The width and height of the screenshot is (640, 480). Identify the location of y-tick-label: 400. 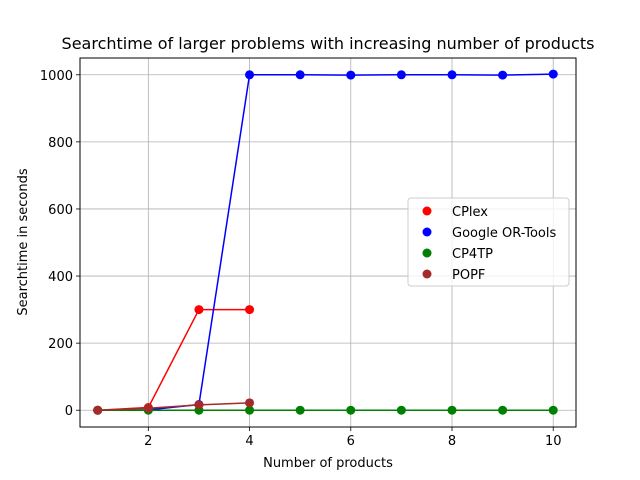
(60, 277).